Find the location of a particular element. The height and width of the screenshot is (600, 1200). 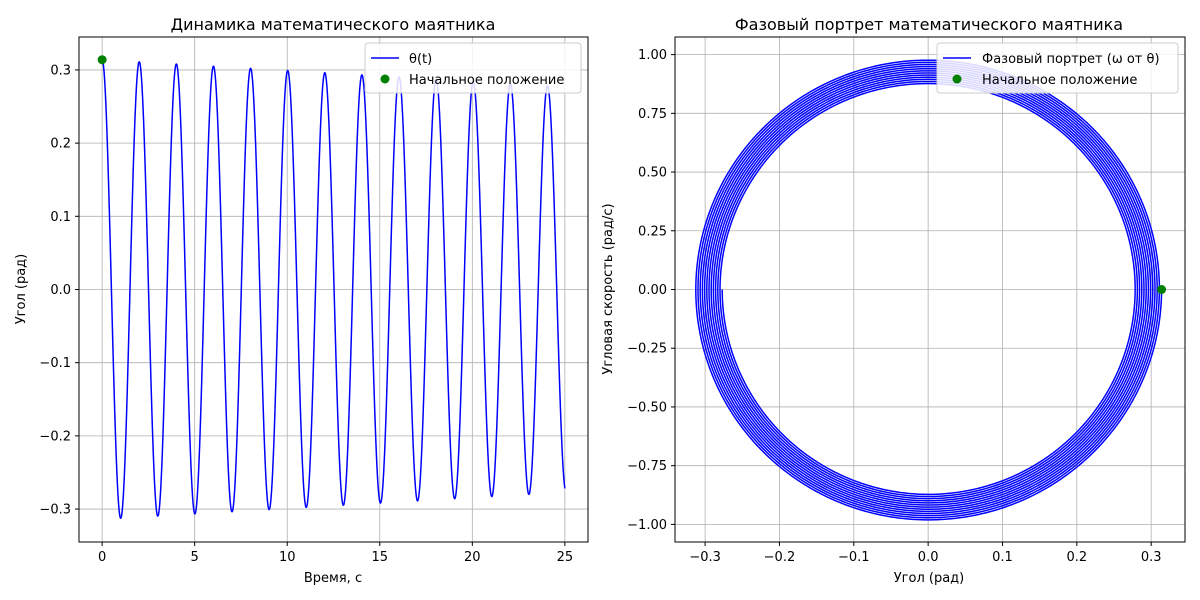

y-tick-label: −0.2 is located at coordinates (55, 436).